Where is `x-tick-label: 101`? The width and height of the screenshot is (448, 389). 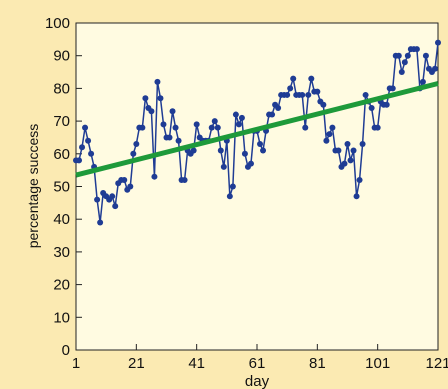 x-tick-label: 101 is located at coordinates (377, 363).